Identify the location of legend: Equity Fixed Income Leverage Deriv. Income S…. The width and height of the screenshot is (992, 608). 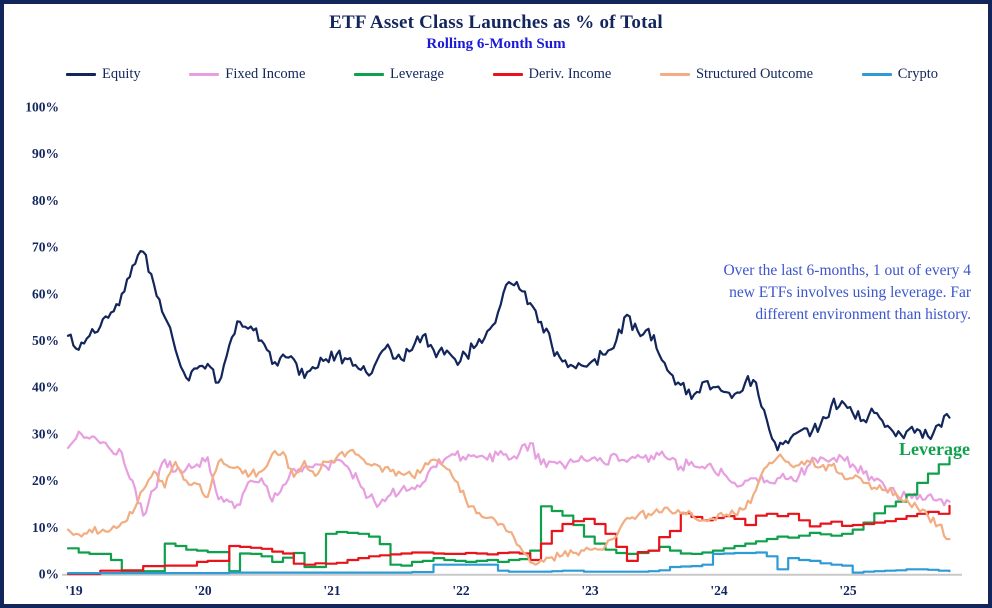
(502, 74).